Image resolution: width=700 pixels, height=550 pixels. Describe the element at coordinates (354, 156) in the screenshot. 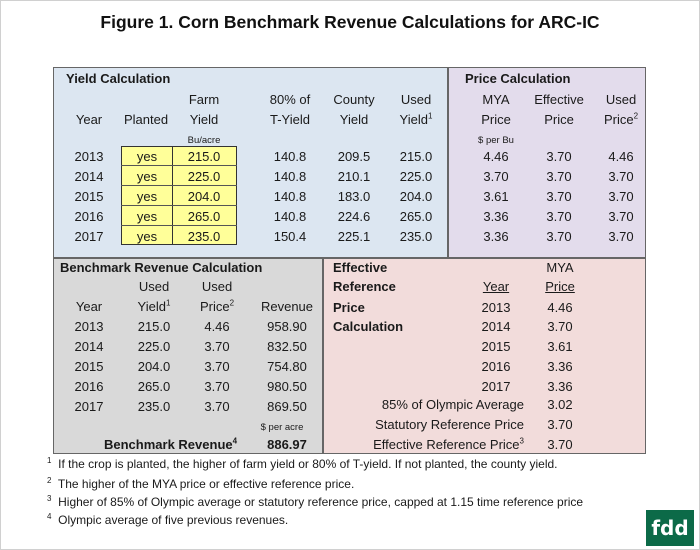

I see `county-yield-cell: 209.5` at that location.